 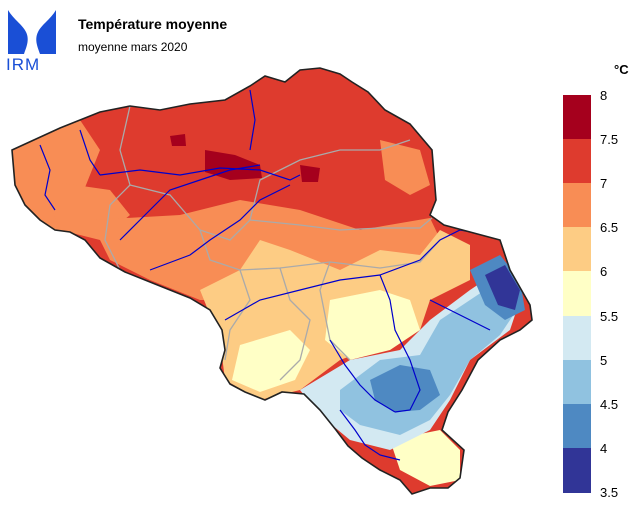 I want to click on zone-5.5-6-south, so click(x=271, y=361).